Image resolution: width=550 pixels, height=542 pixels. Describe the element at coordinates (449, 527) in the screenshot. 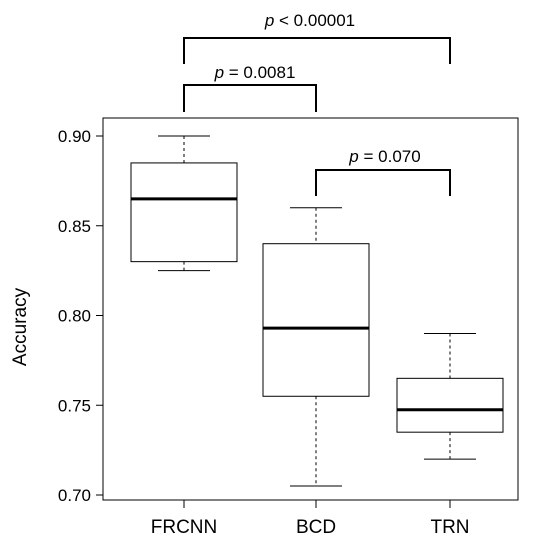

I see `x-tick-label-2: TRN` at that location.